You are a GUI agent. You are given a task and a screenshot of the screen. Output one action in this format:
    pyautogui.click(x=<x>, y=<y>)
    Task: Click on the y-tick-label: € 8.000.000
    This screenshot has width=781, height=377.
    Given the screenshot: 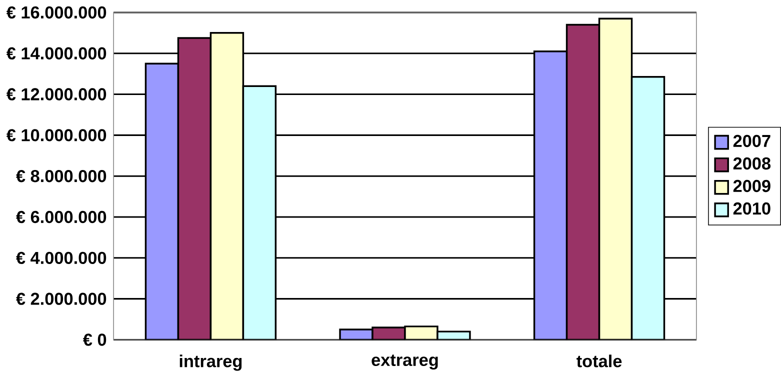 What is the action you would take?
    pyautogui.click(x=61, y=176)
    